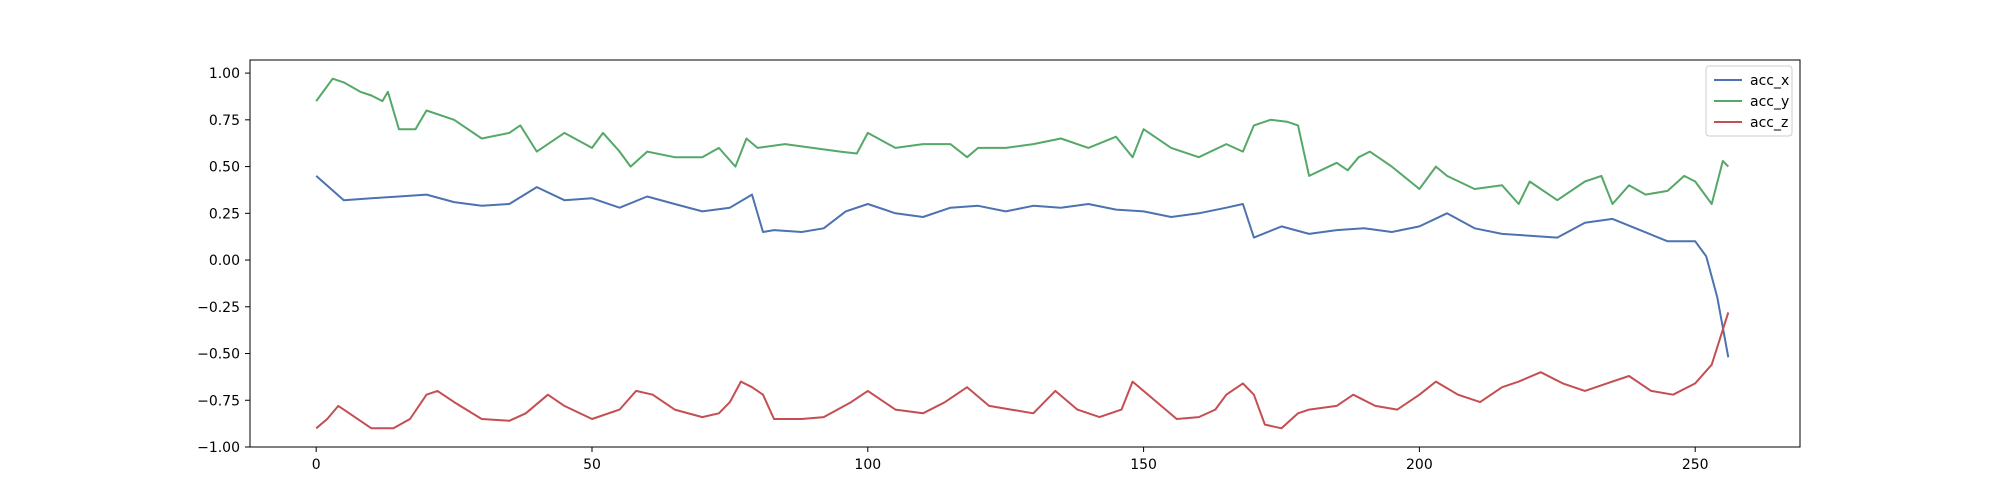 The height and width of the screenshot is (500, 2000). I want to click on x-tick-label: 50, so click(592, 465).